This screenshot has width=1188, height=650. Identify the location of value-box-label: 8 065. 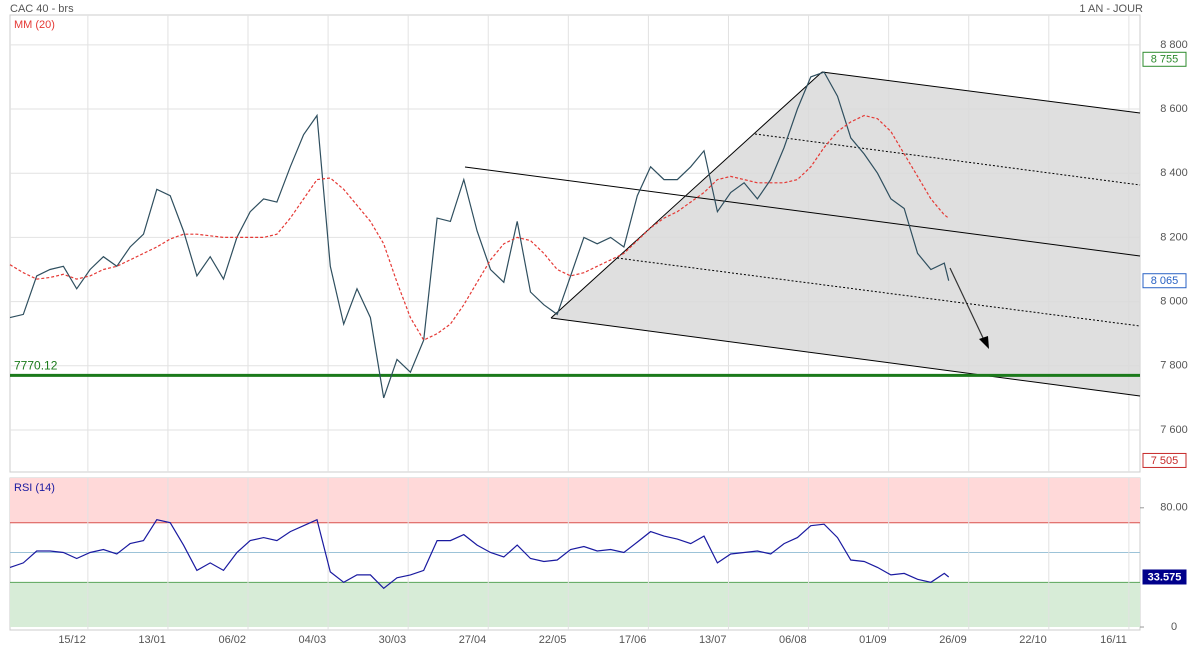
(1165, 281).